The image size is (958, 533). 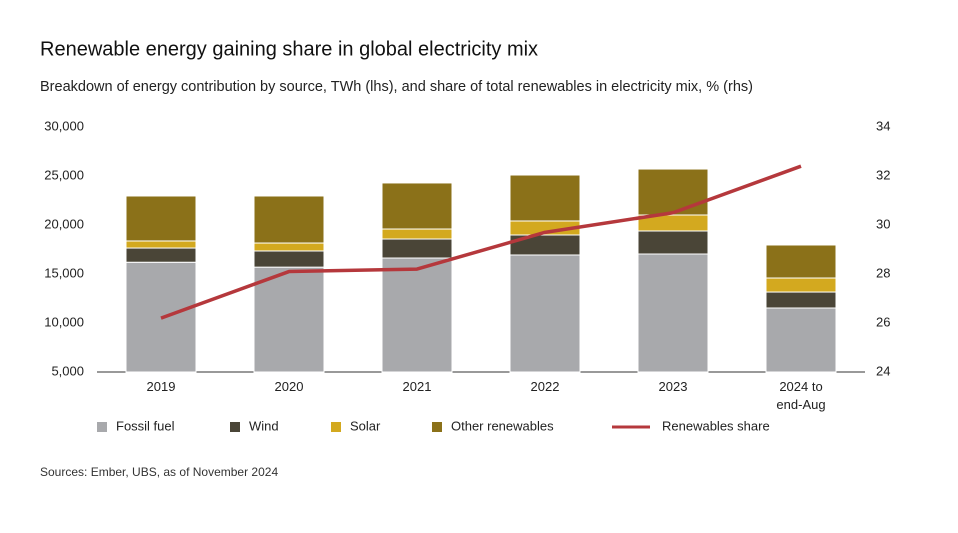 I want to click on x-tick-label: 2019, so click(x=161, y=386).